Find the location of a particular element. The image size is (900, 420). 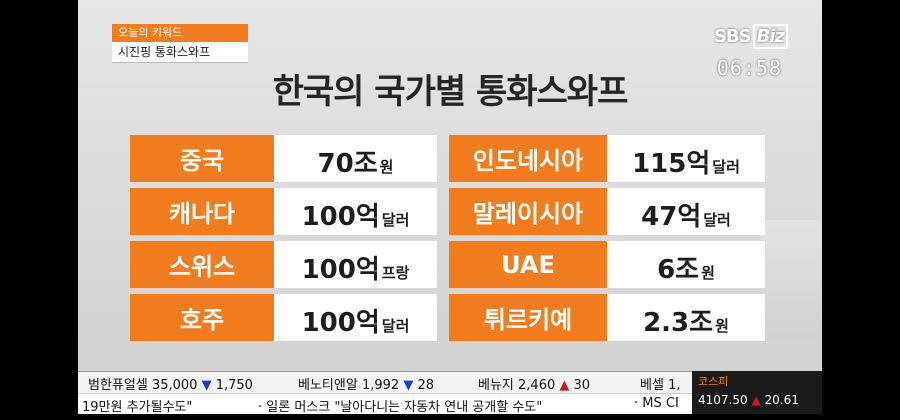

logo-main: SBS is located at coordinates (732, 36).